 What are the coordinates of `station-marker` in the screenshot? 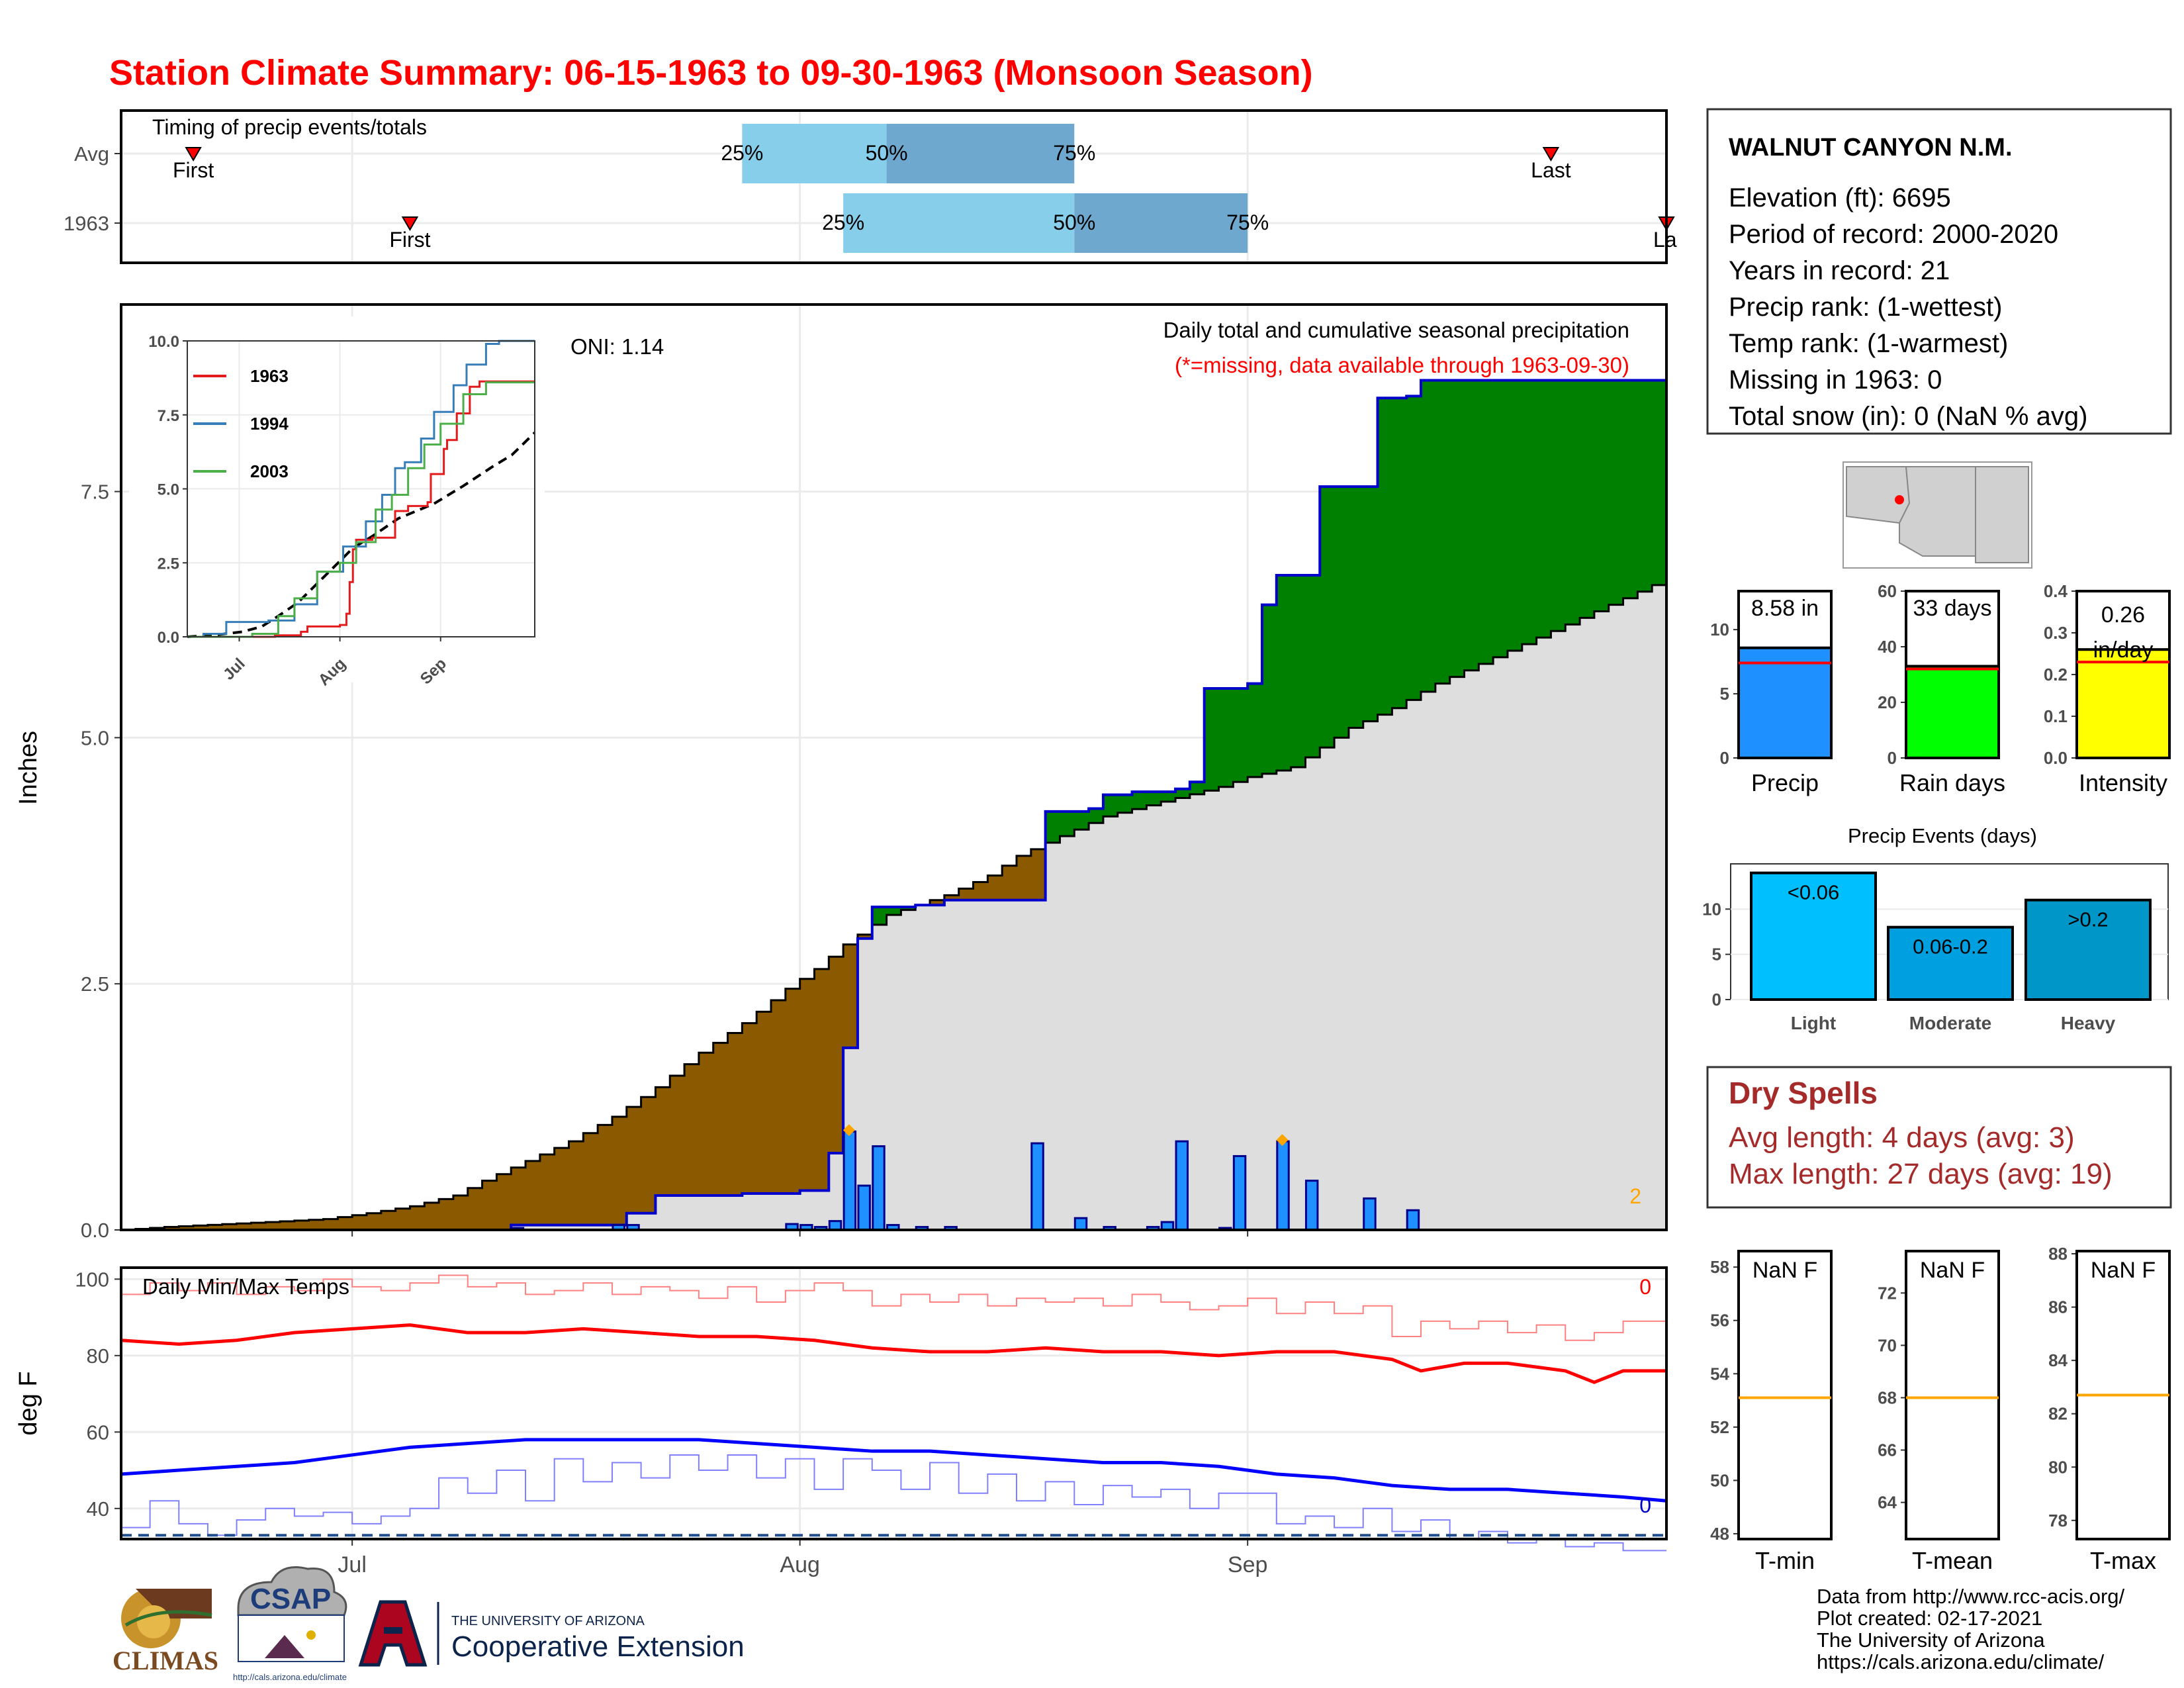 It's located at (1900, 499).